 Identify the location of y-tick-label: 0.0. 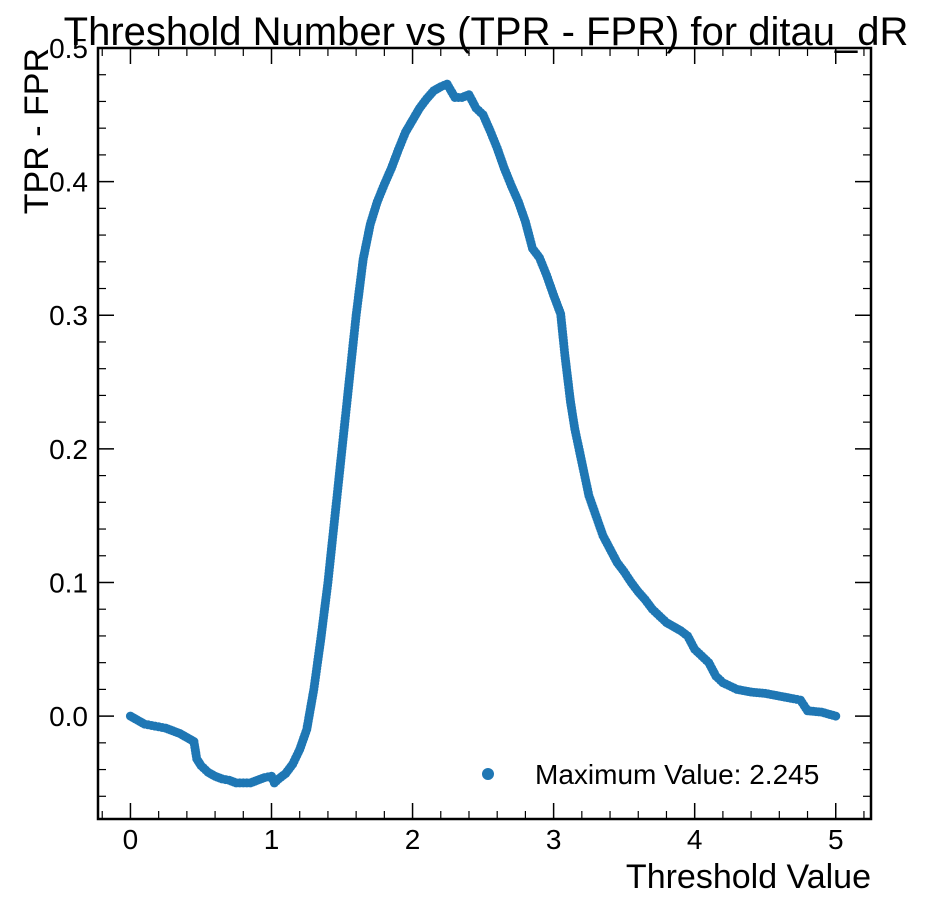
(68, 716).